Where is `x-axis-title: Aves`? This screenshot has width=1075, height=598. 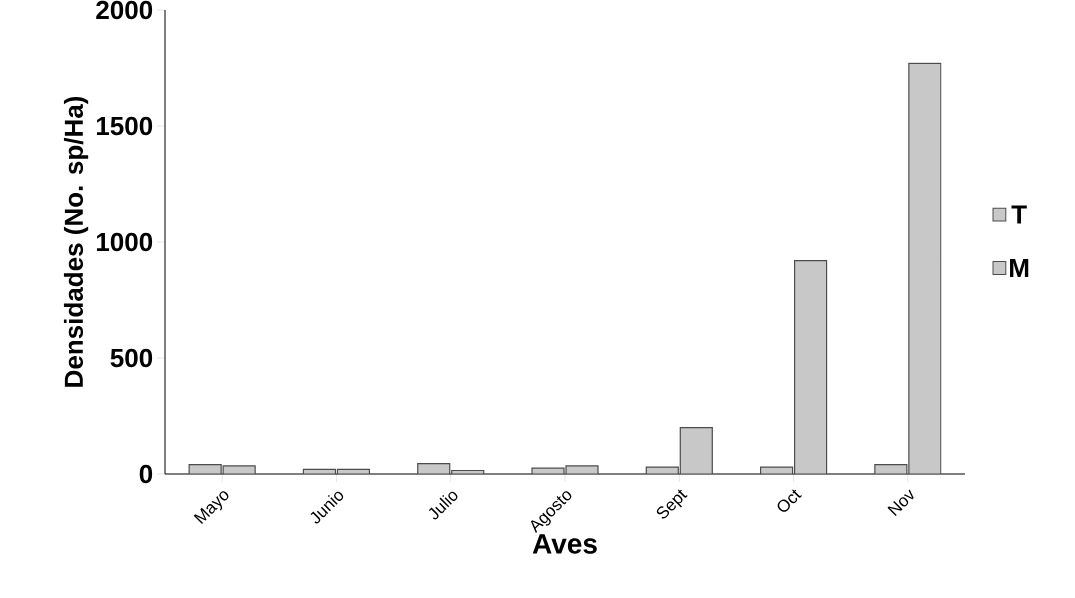 x-axis-title: Aves is located at coordinates (564, 544).